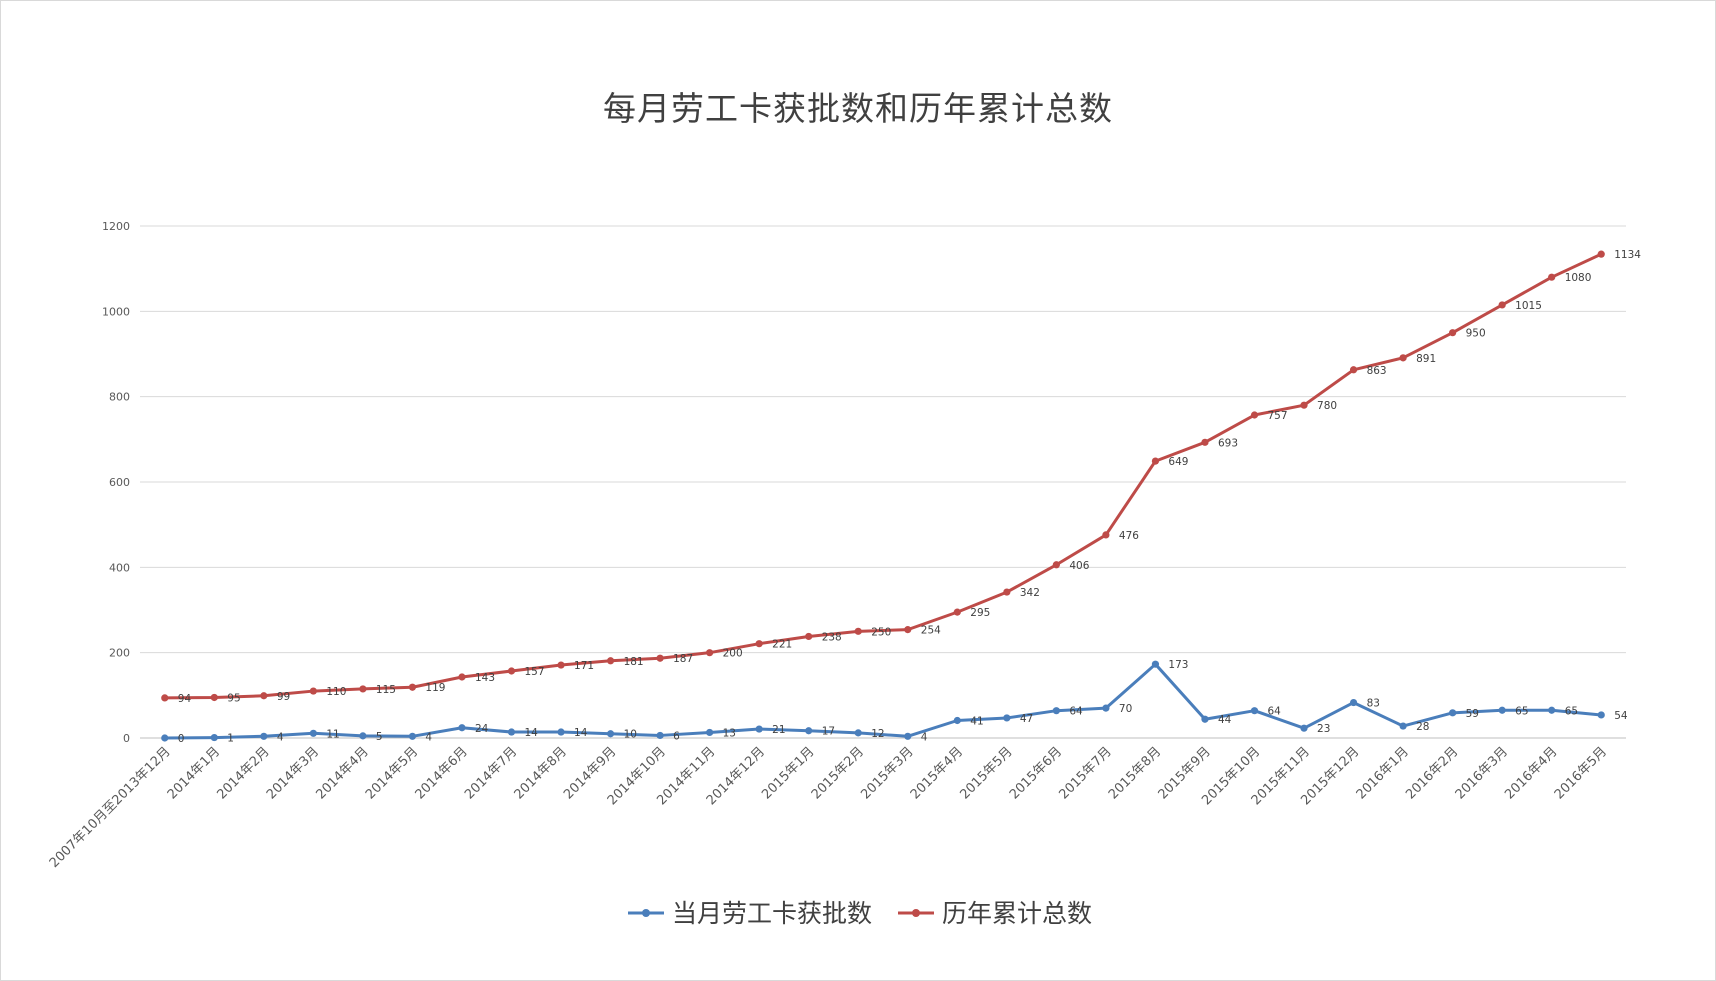  Describe the element at coordinates (584, 666) in the screenshot. I see `data-label: 171` at that location.